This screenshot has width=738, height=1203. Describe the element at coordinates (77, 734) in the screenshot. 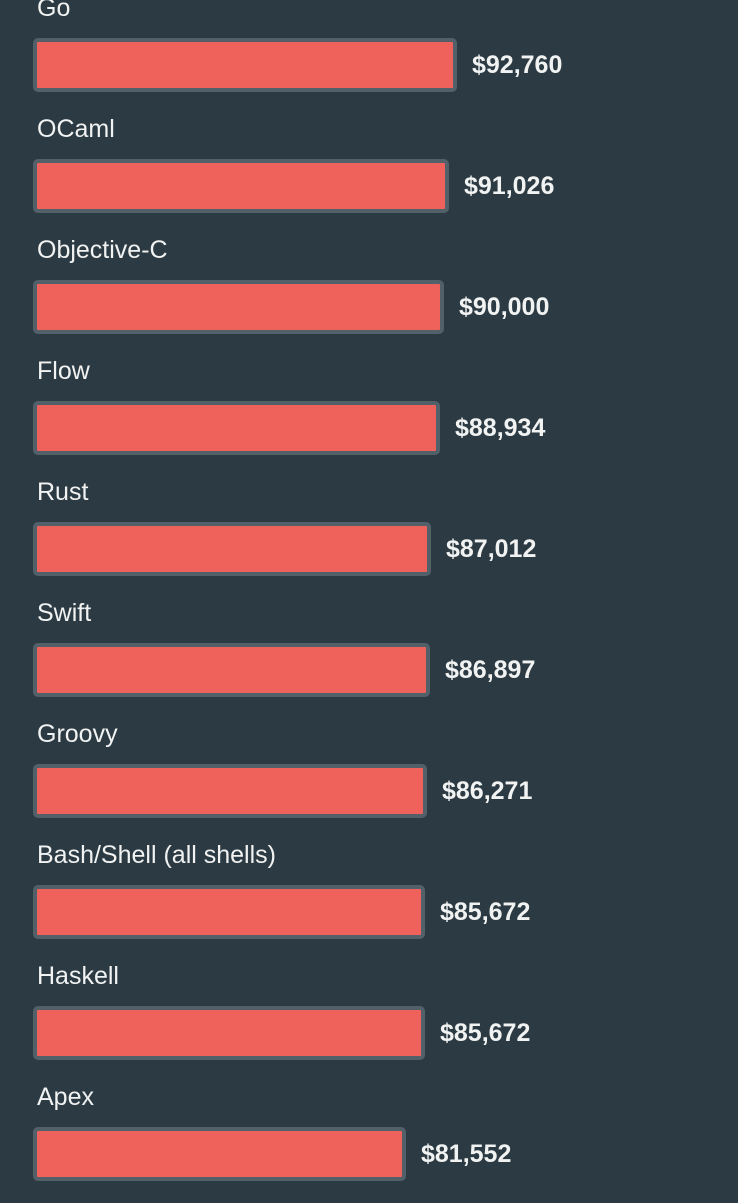

I see `category-label: Groovy` at that location.